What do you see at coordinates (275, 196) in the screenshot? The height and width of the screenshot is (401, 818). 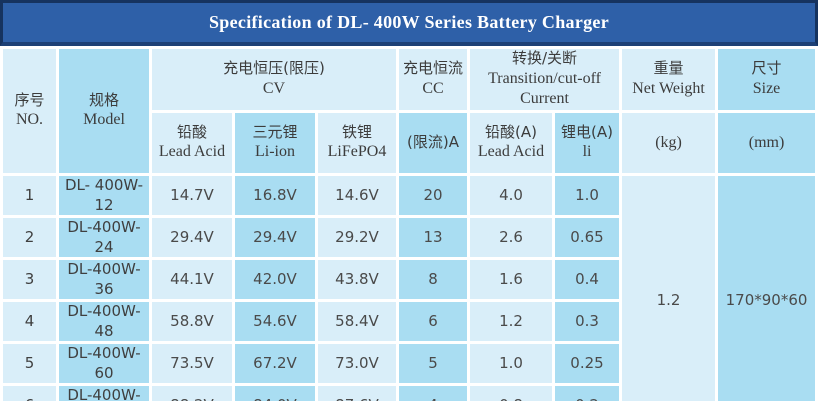 I see `cv-liion-cell: 16.8V` at bounding box center [275, 196].